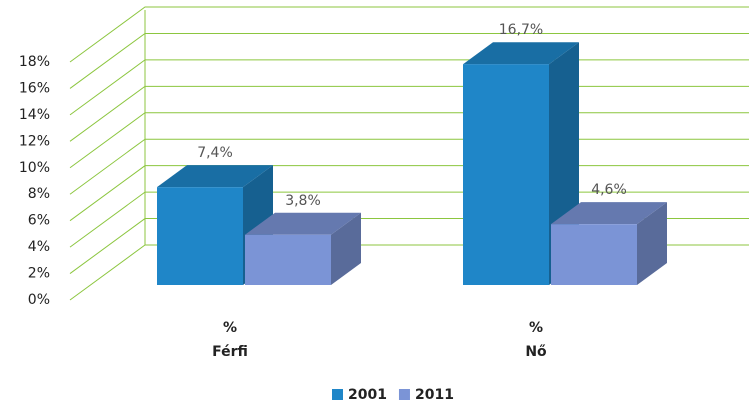 The image size is (749, 407). I want to click on value-label: 4,6%, so click(609, 190).